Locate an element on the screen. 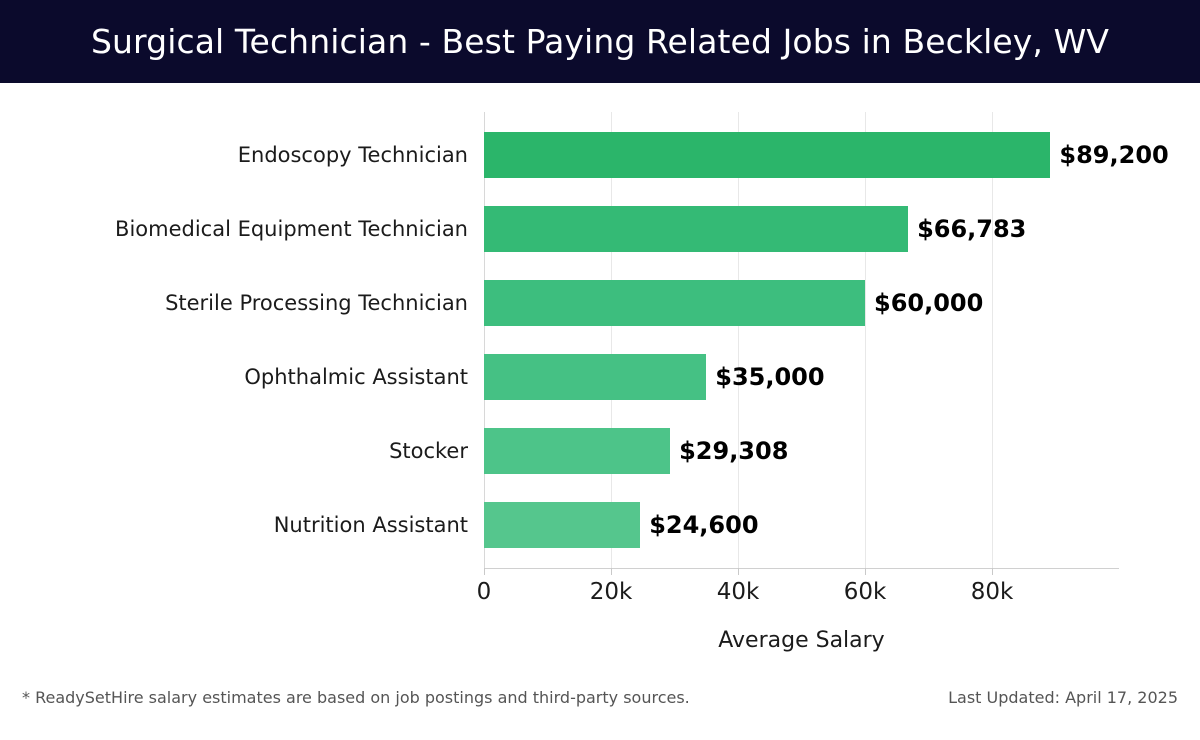  bar-row: Sterile Processing Technician $60,000 is located at coordinates (574, 303).